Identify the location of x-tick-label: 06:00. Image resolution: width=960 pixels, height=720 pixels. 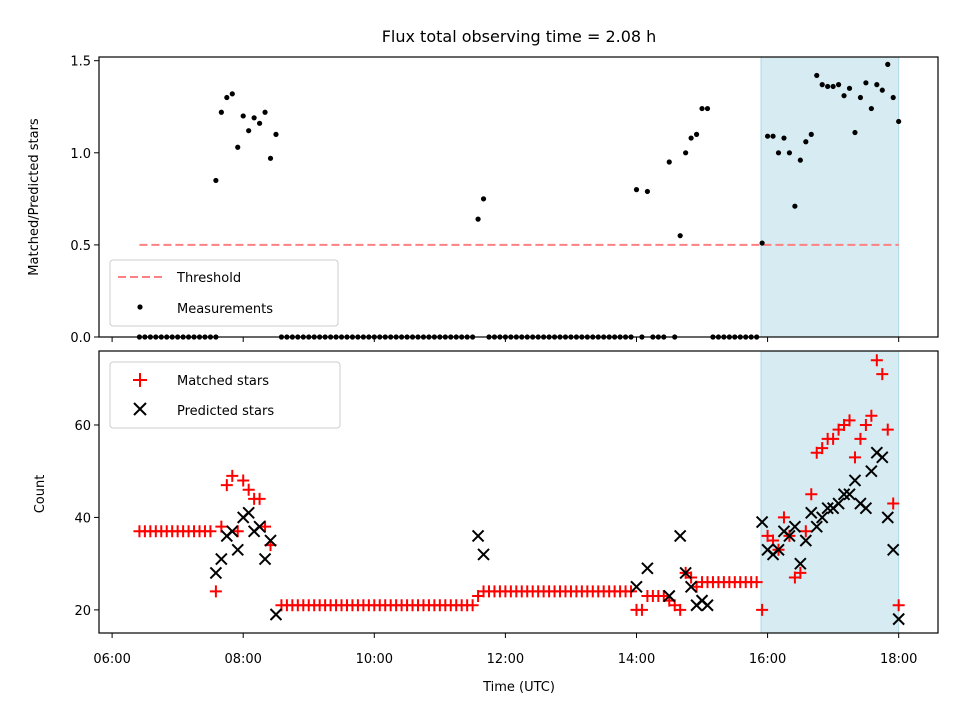
(111, 659).